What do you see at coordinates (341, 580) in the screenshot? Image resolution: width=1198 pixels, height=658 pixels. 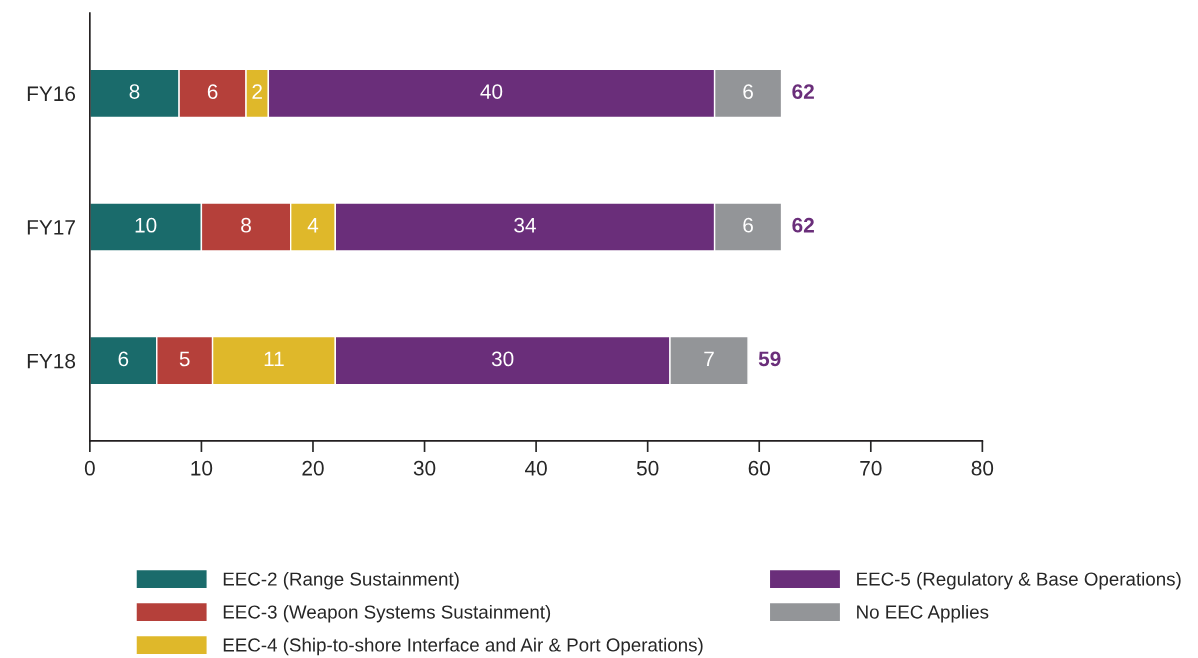 I see `legend-label: EEC-2 (Range Sustainment)` at bounding box center [341, 580].